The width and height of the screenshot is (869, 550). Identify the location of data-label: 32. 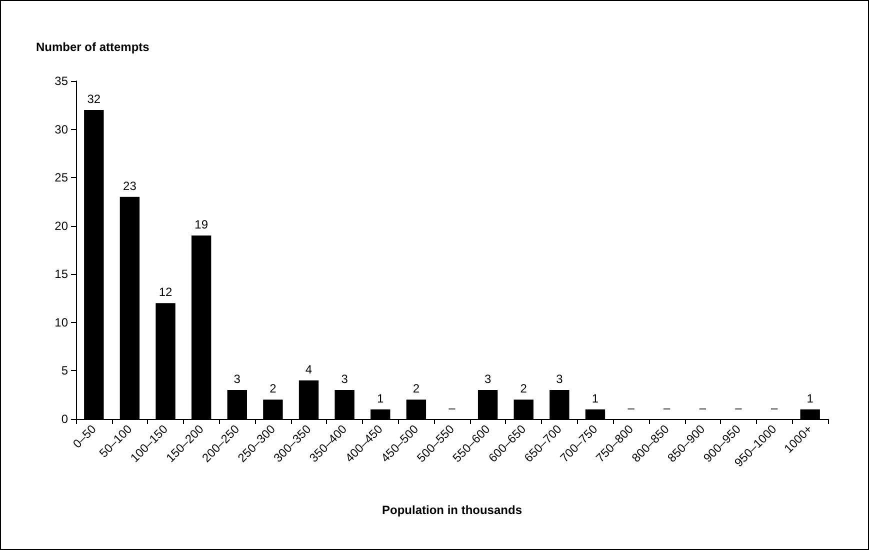
(94, 99).